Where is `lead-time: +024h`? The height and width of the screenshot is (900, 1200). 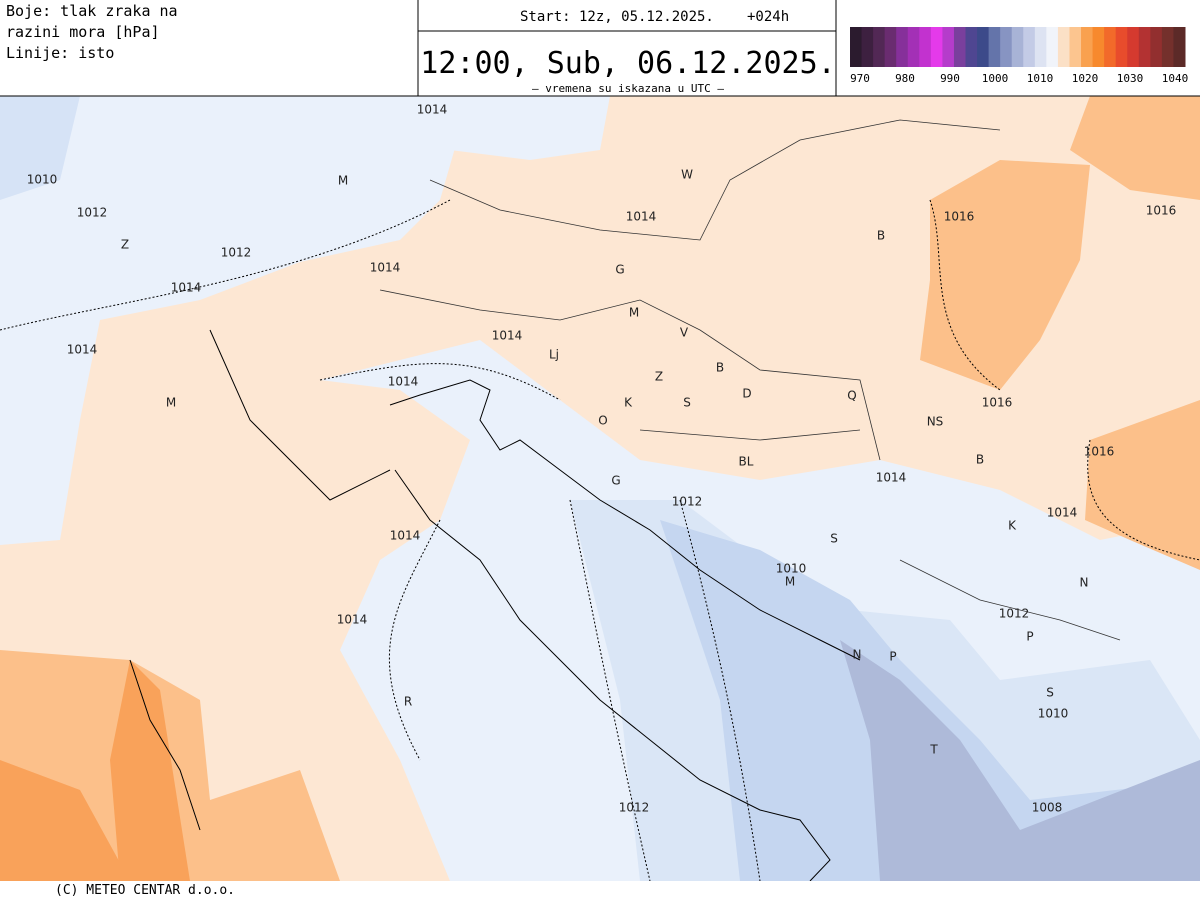
lead-time: +024h is located at coordinates (768, 17).